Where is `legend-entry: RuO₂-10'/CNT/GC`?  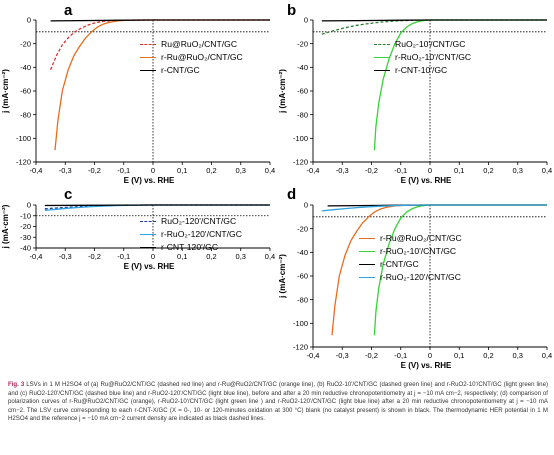 legend-entry: RuO₂-10'/CNT/GC is located at coordinates (422, 44).